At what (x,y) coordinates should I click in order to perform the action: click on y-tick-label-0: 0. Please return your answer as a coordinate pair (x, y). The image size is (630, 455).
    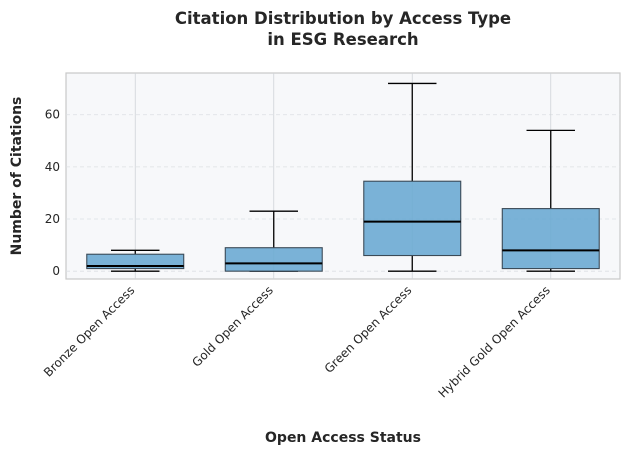
    Looking at the image, I should click on (56, 271).